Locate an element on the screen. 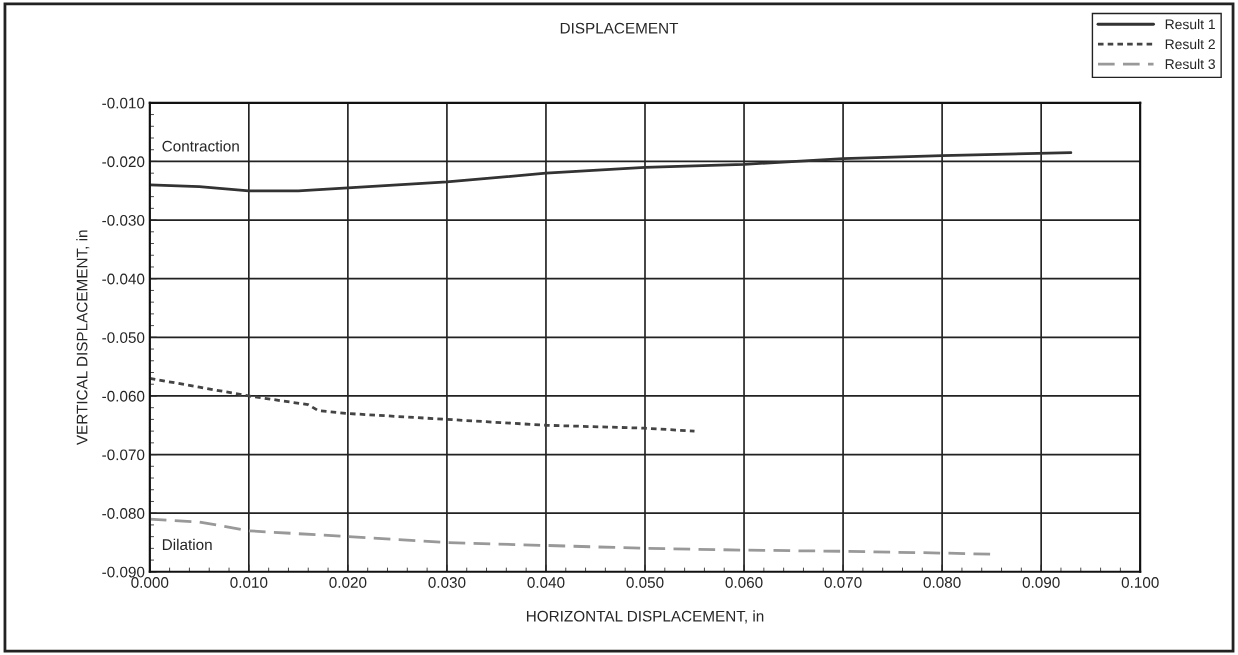 The image size is (1238, 655). annotation: Dilation is located at coordinates (187, 544).